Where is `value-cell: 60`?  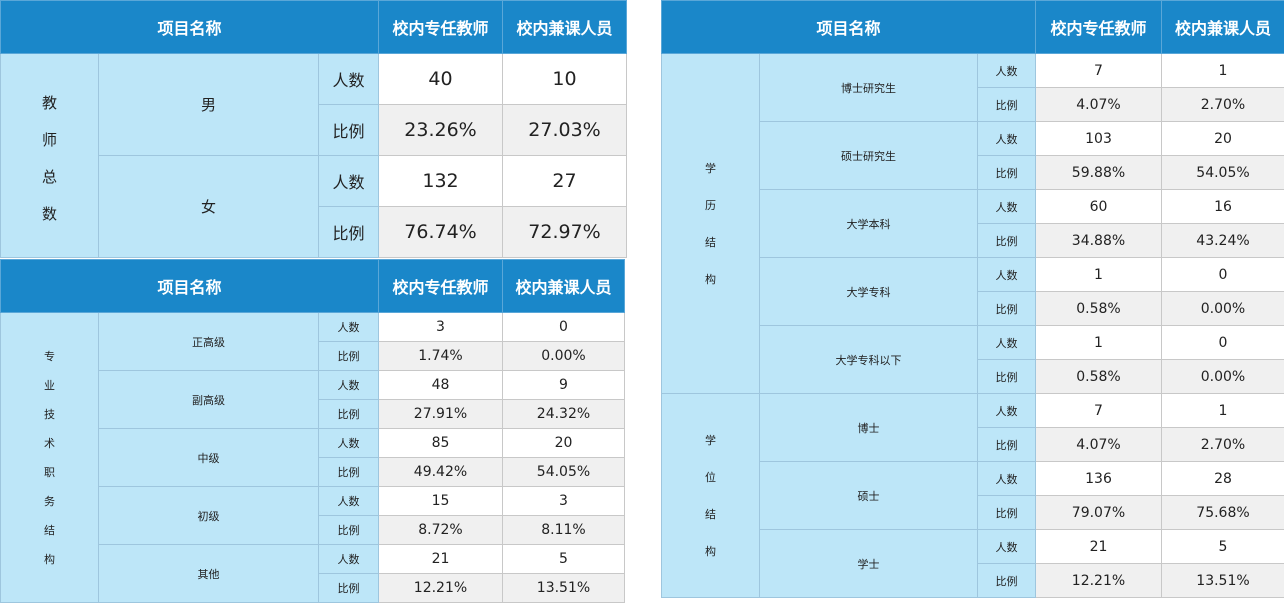
value-cell: 60 is located at coordinates (1098, 206).